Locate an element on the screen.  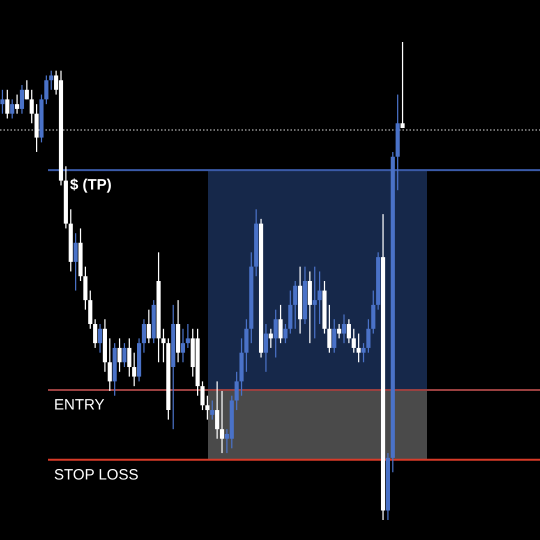
ref-line-label: $ (TP) is located at coordinates (91, 185).